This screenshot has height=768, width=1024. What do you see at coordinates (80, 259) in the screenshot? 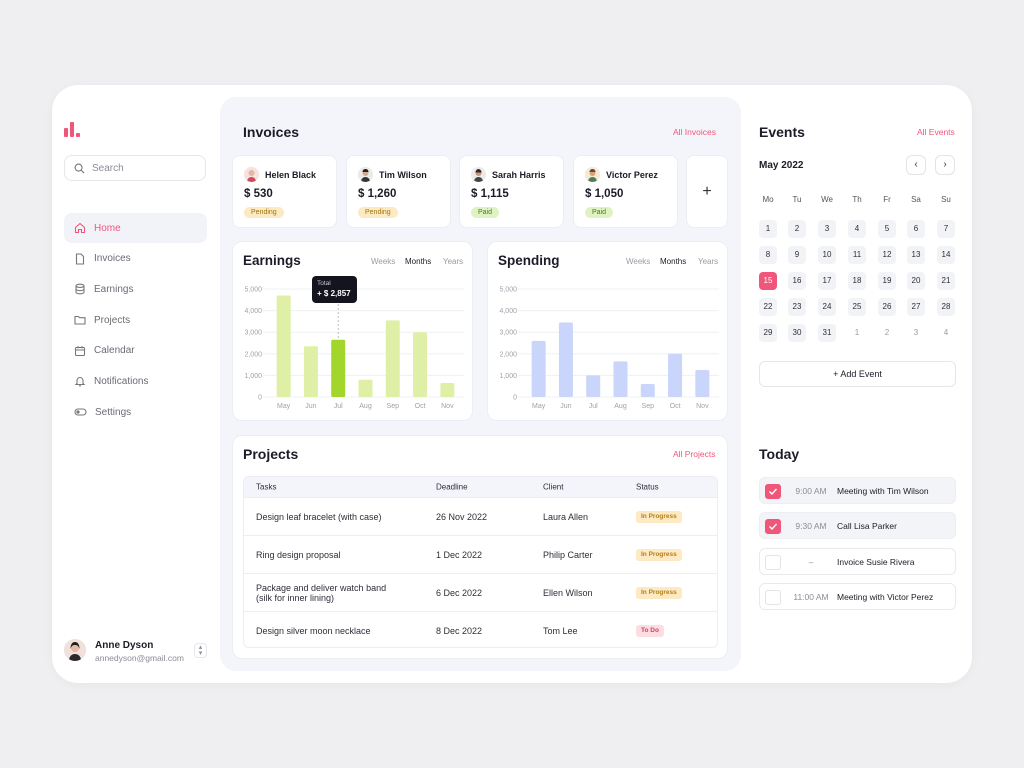
I see `file-icon` at bounding box center [80, 259].